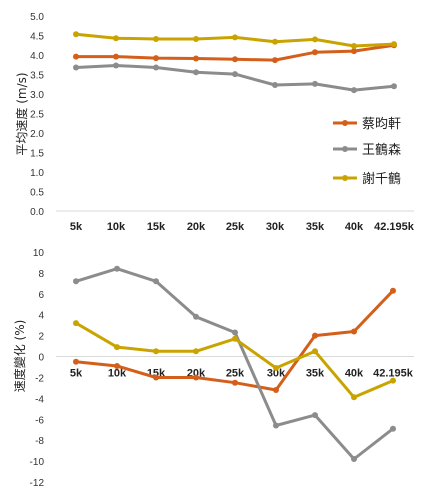 The image size is (431, 501). I want to click on y-tick-label: -12, so click(37, 483).